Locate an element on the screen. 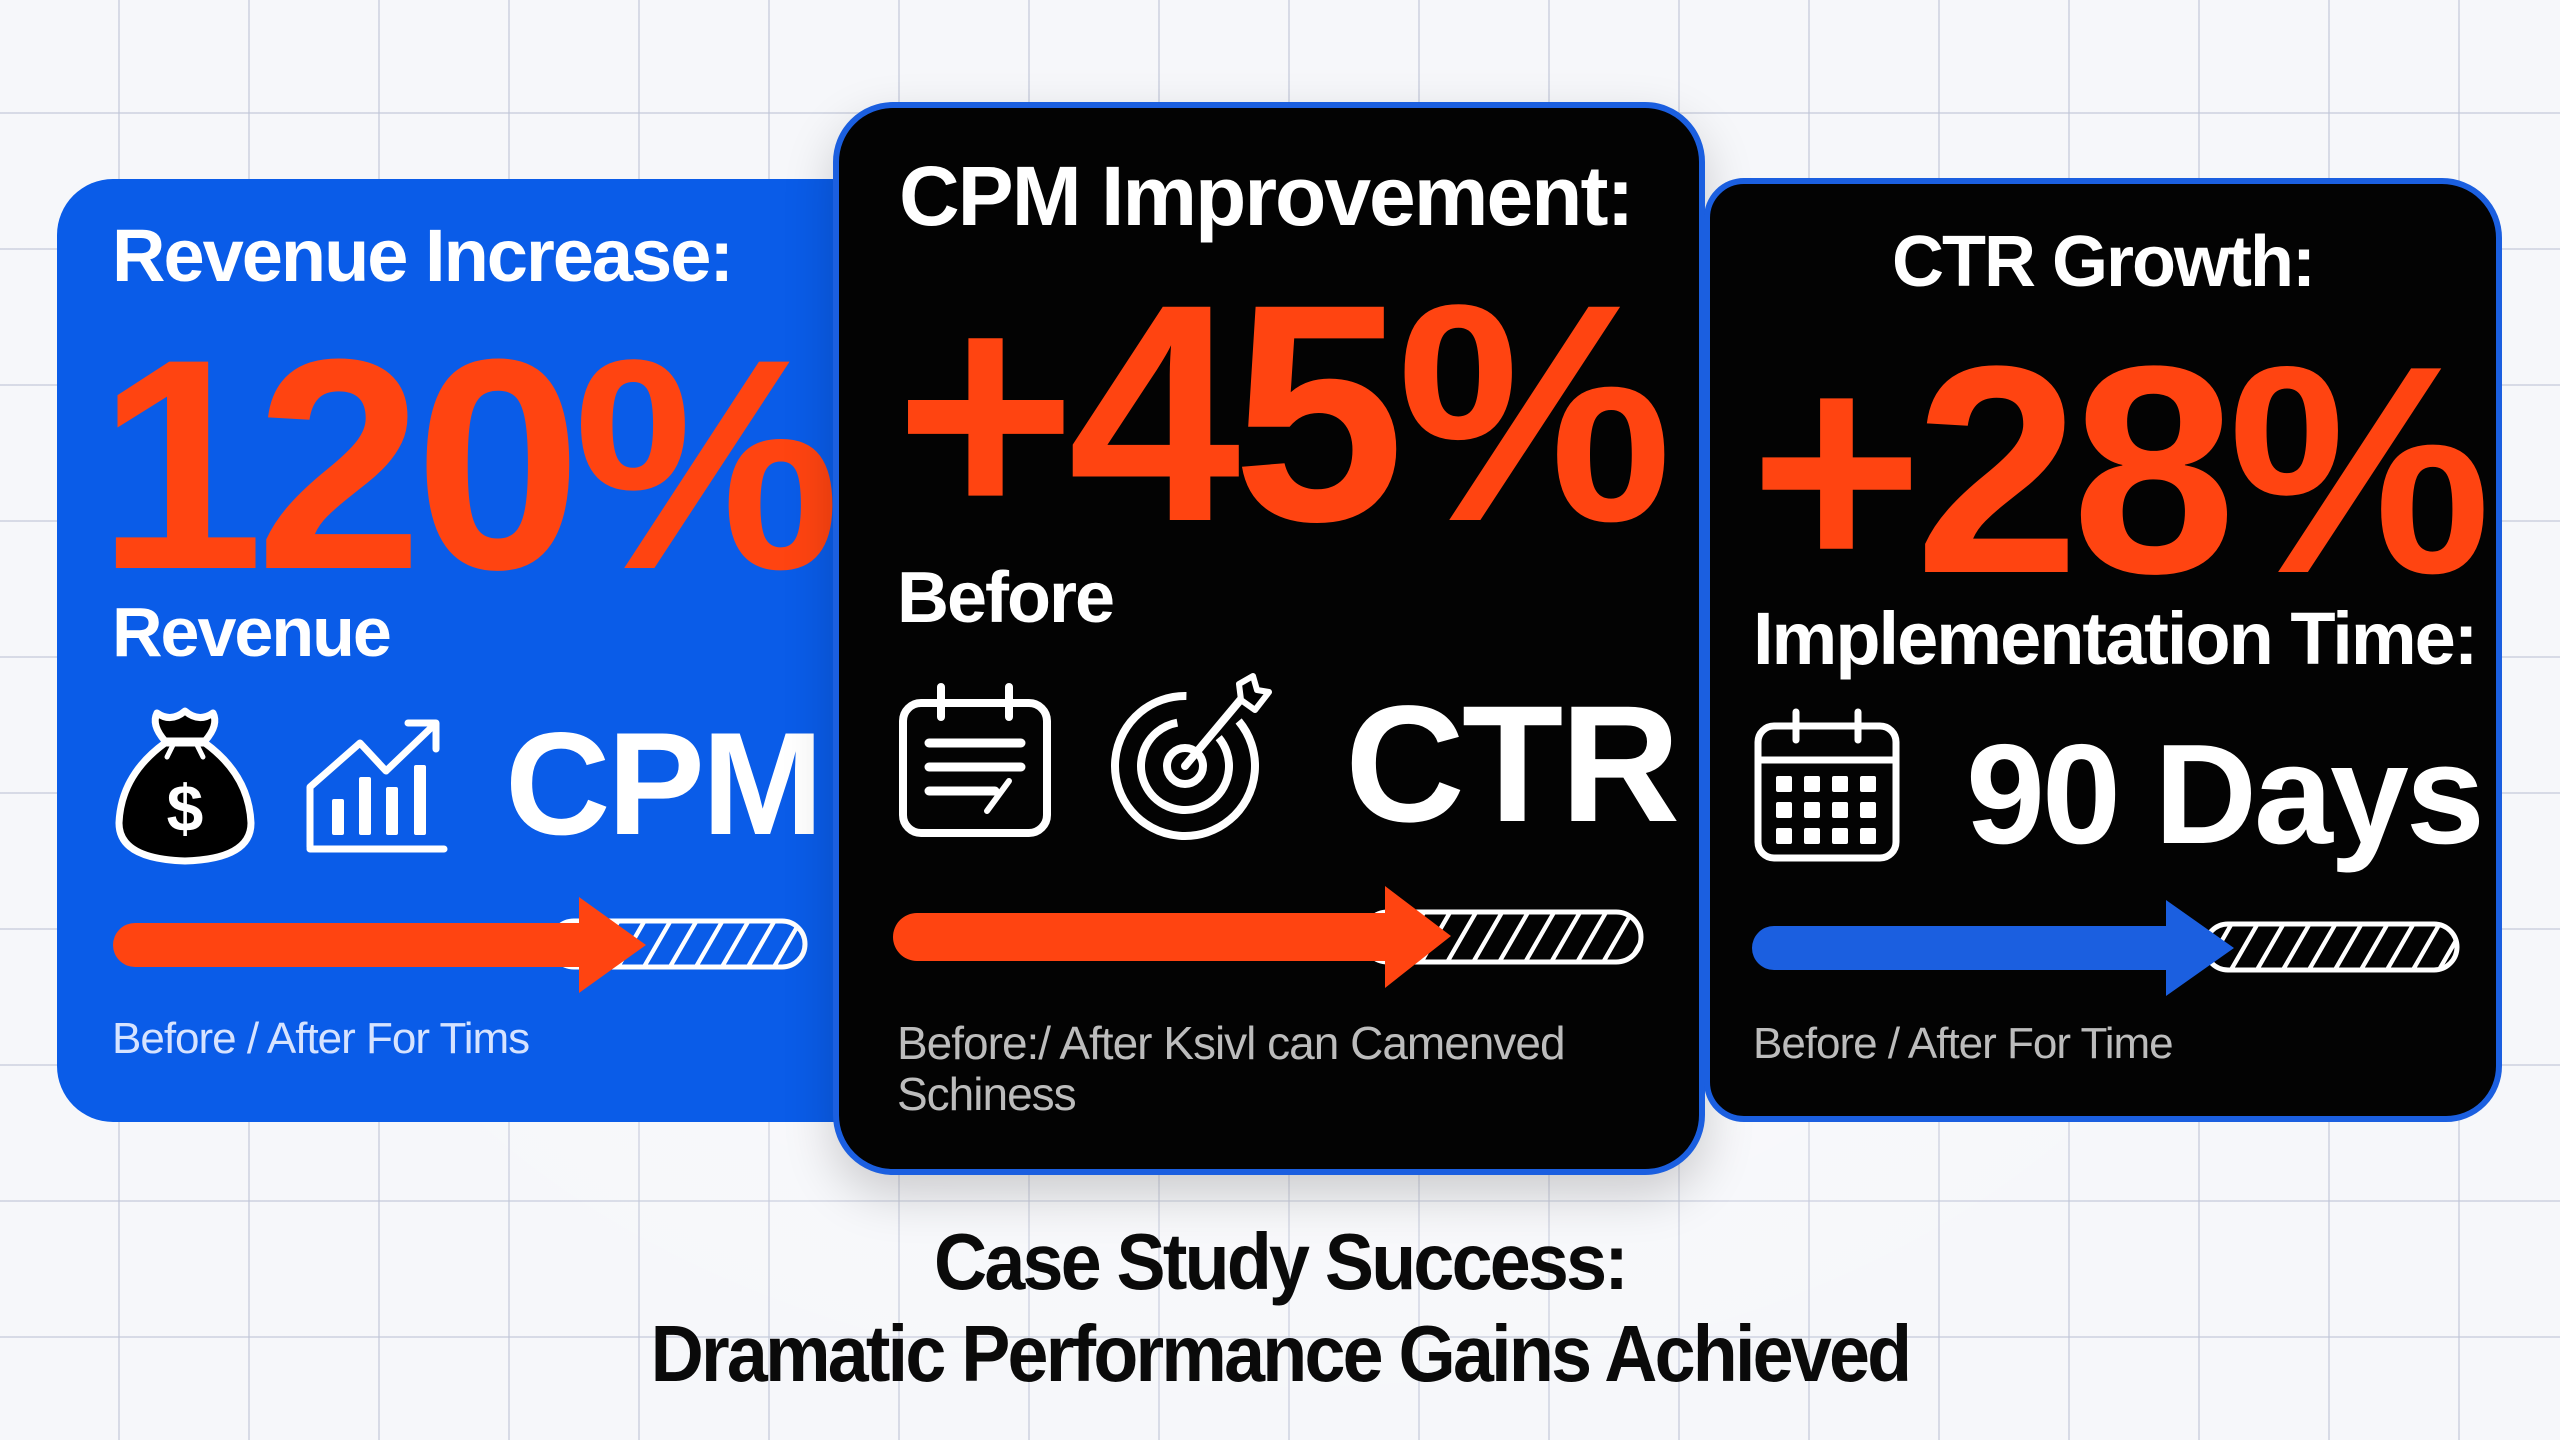  card-metric: CTR is located at coordinates (1512, 764).